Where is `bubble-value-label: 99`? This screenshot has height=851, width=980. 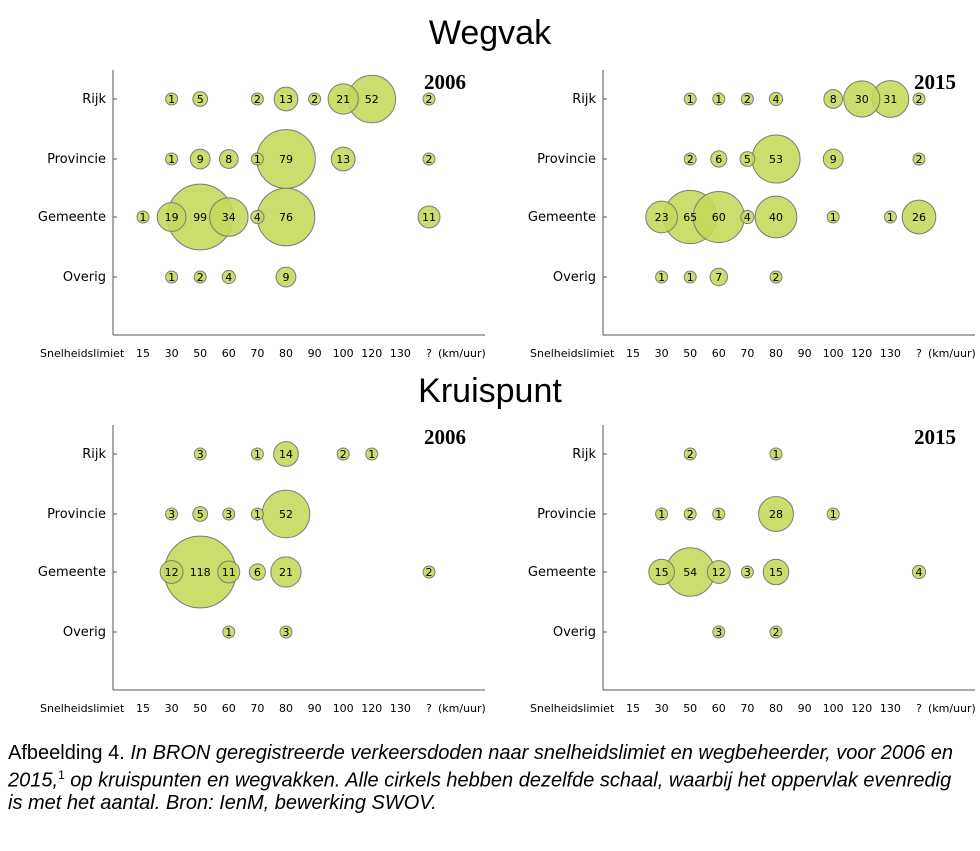
bubble-value-label: 99 is located at coordinates (200, 217).